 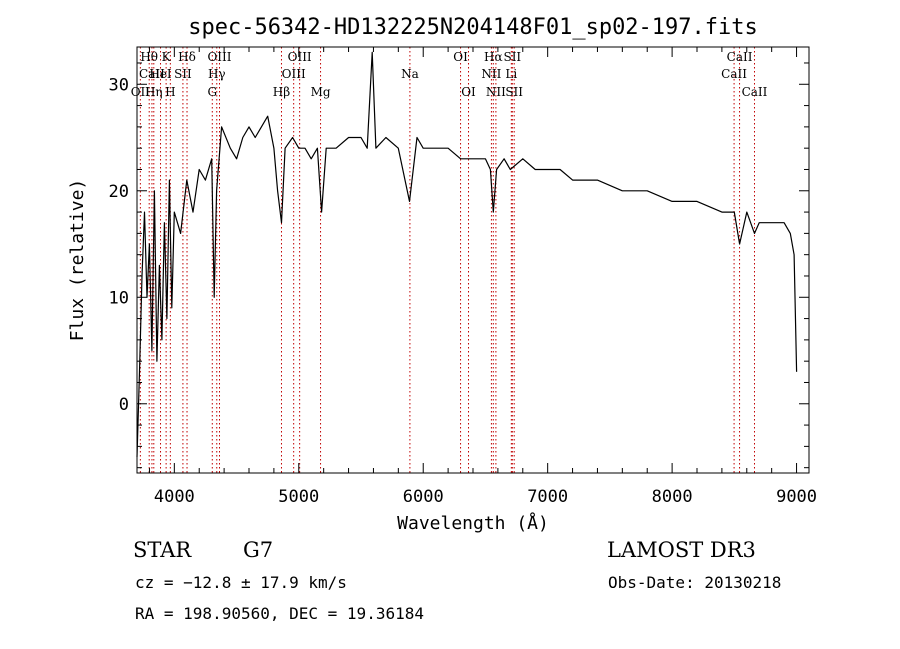 I want to click on x-tick-label-5000: 5000, so click(x=298, y=497).